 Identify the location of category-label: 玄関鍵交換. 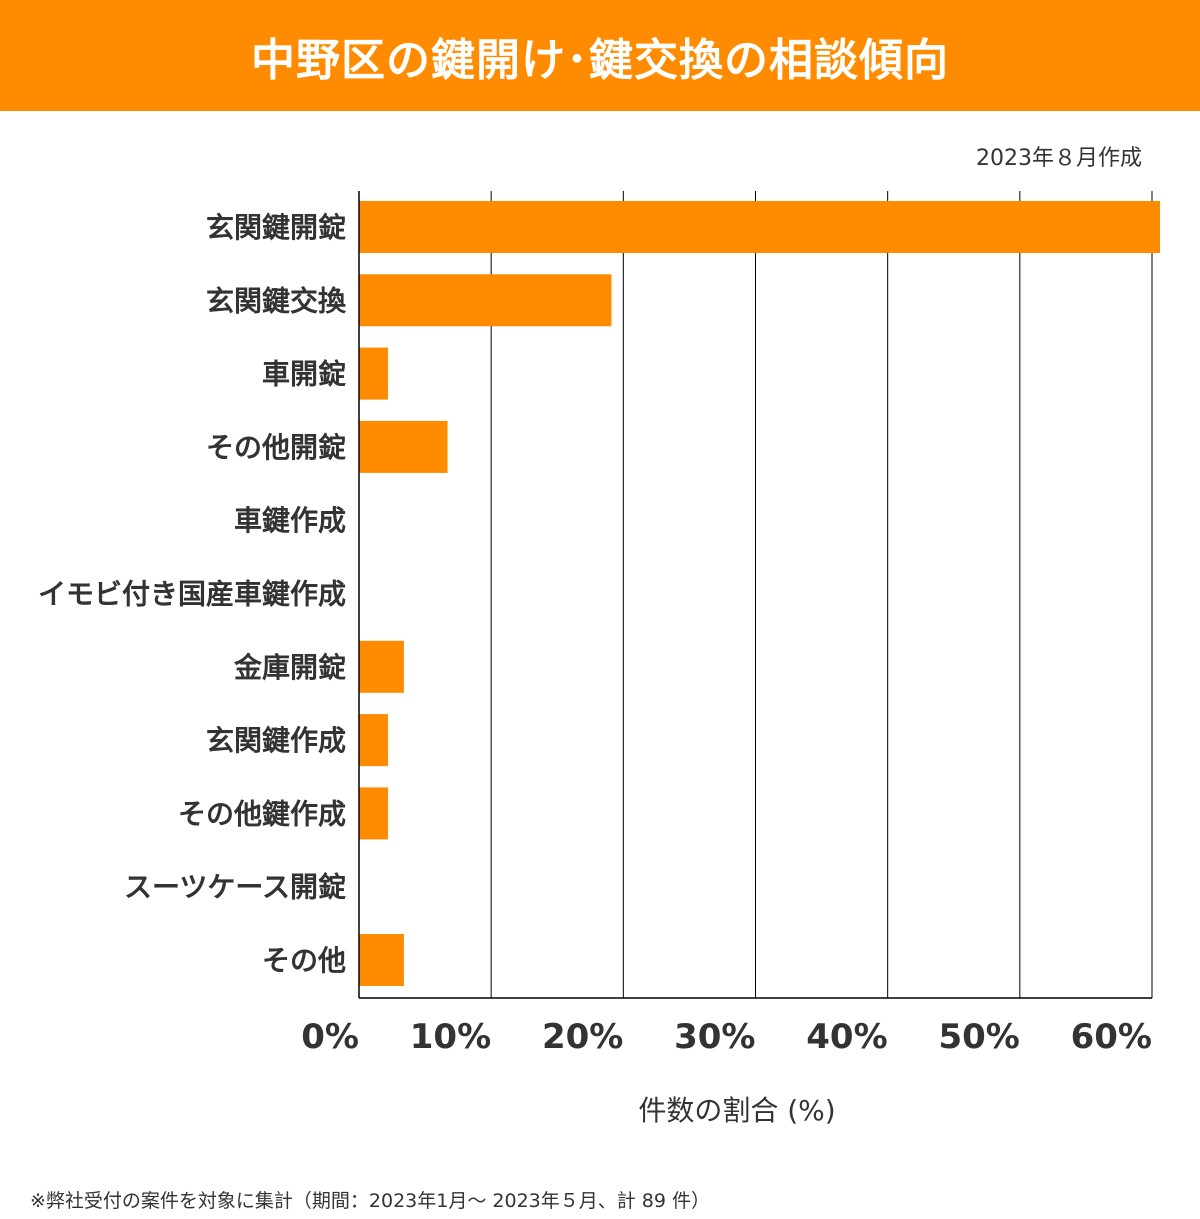
(276, 300).